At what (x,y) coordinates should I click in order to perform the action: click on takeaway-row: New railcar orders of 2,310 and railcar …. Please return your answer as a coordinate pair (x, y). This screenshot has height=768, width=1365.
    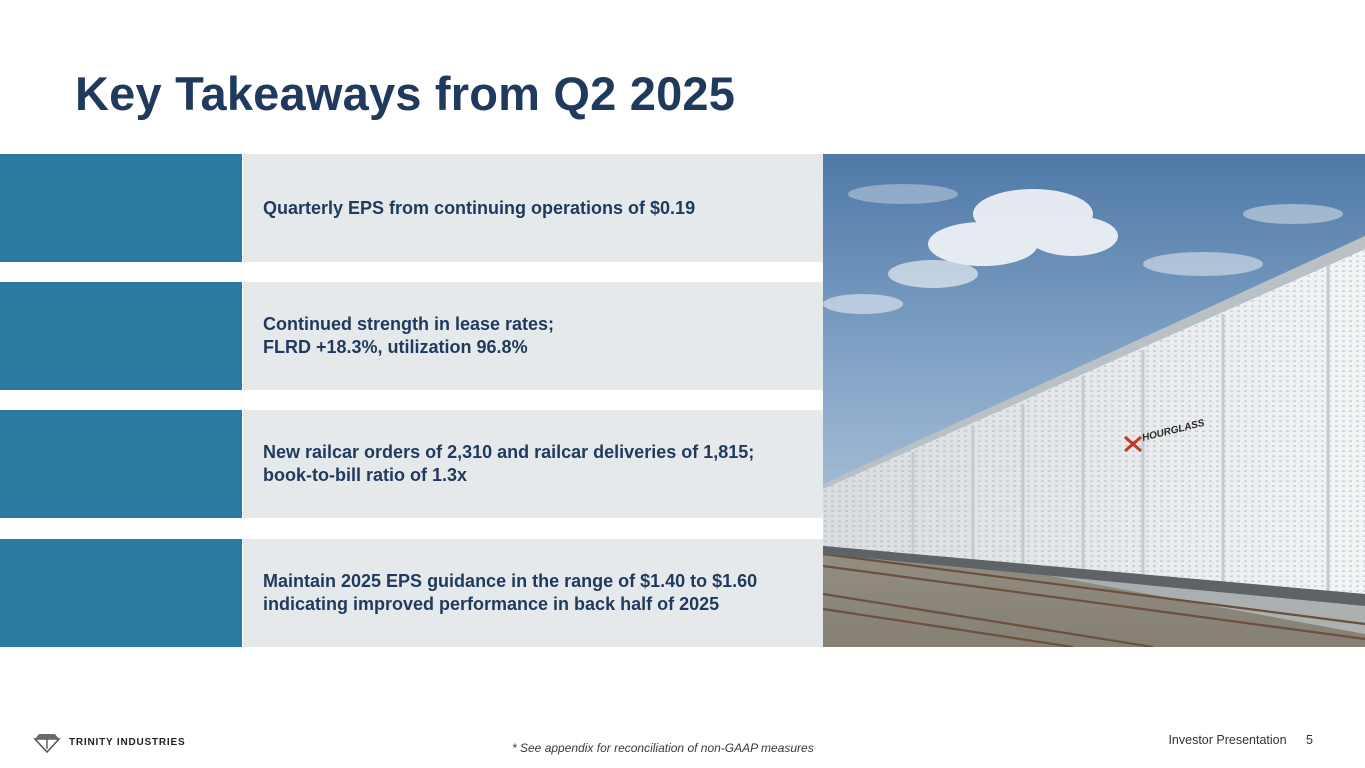
    Looking at the image, I should click on (411, 464).